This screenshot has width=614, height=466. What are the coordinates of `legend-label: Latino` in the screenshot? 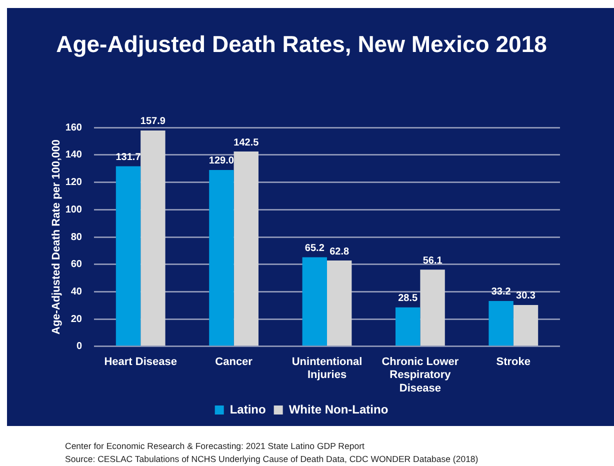 It's located at (248, 409).